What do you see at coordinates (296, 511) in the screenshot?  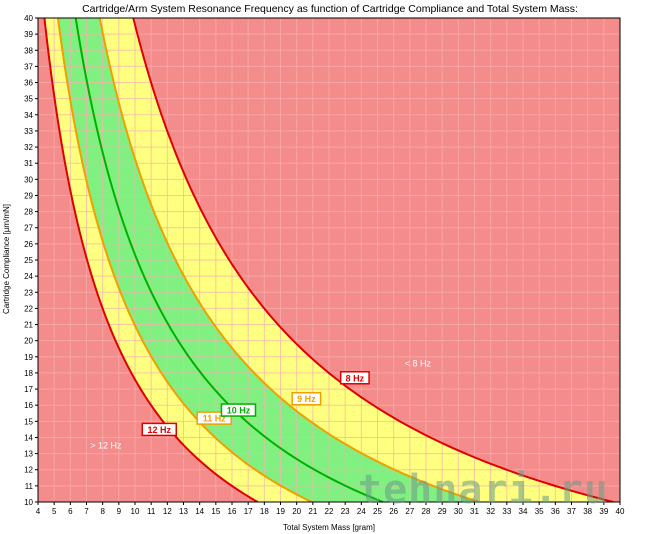 I see `x-tick-label: 20` at bounding box center [296, 511].